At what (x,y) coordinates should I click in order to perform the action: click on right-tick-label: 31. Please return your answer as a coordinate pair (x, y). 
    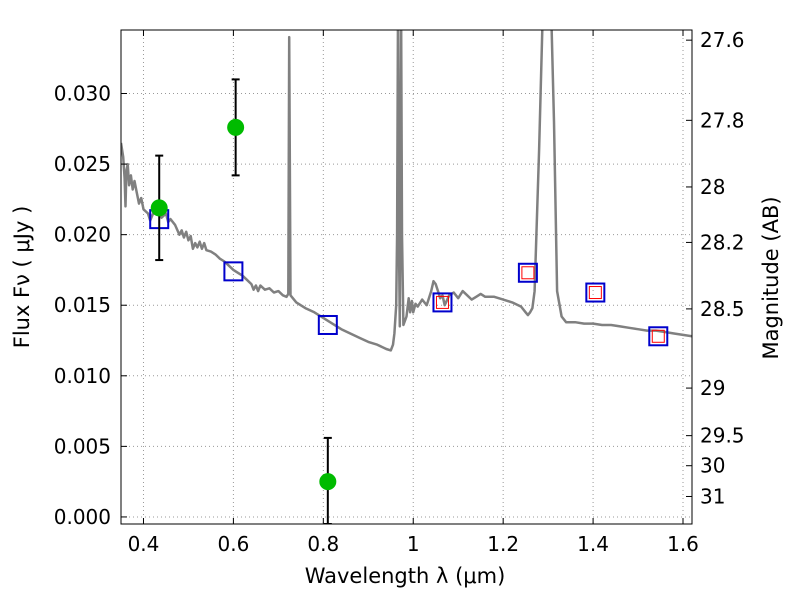
    Looking at the image, I should click on (712, 496).